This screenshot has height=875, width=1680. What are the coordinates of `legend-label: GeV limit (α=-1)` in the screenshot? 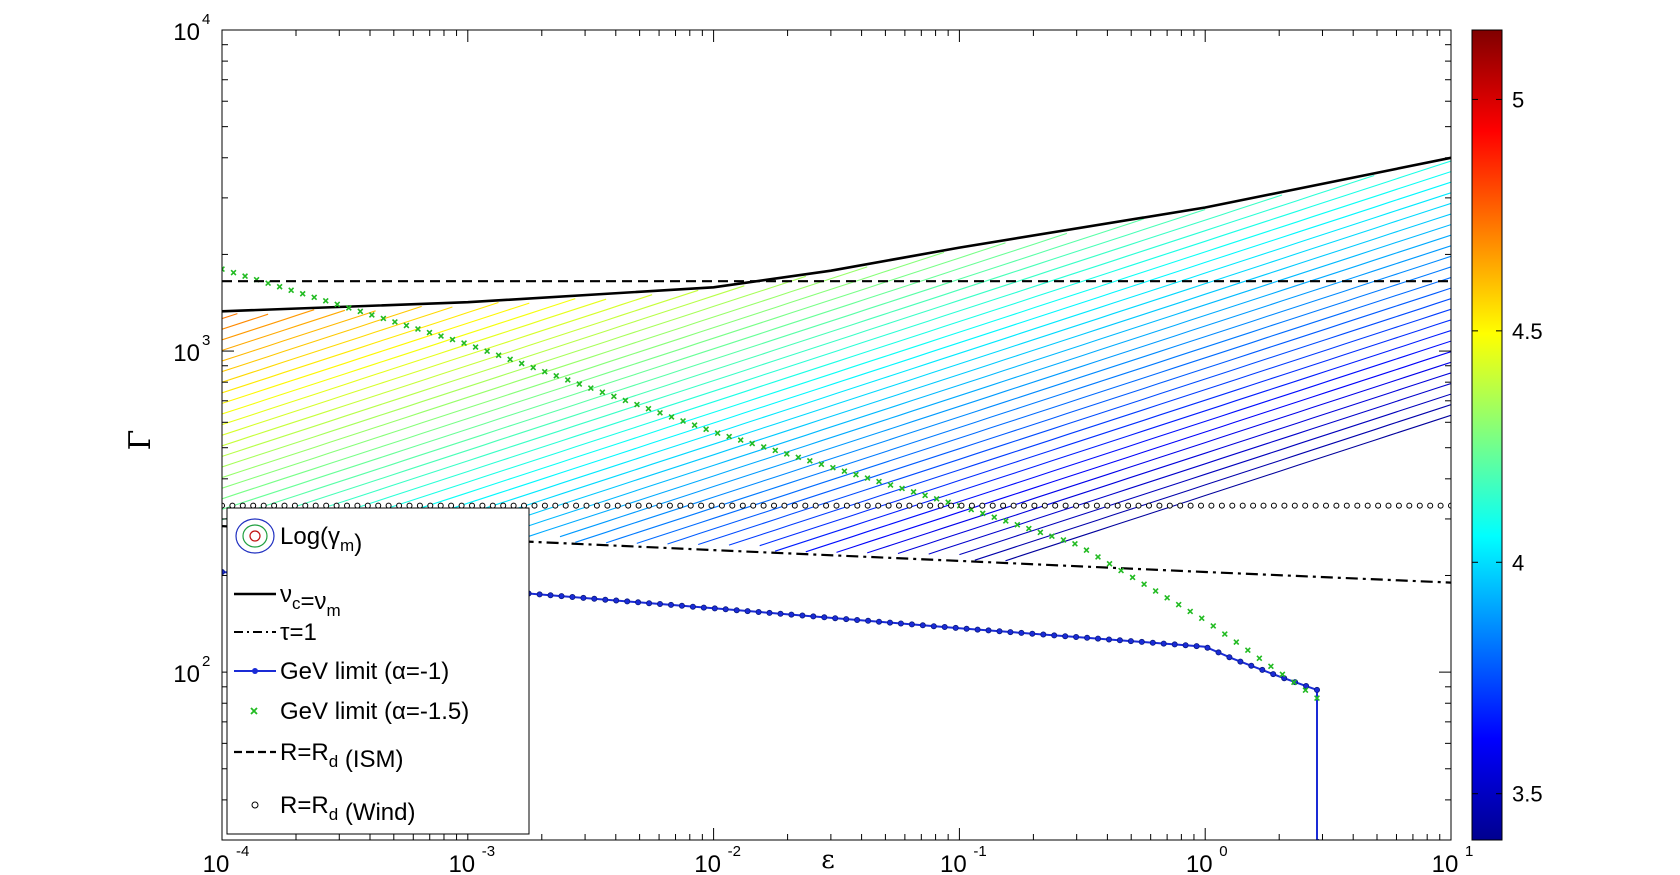 It's located at (364, 671).